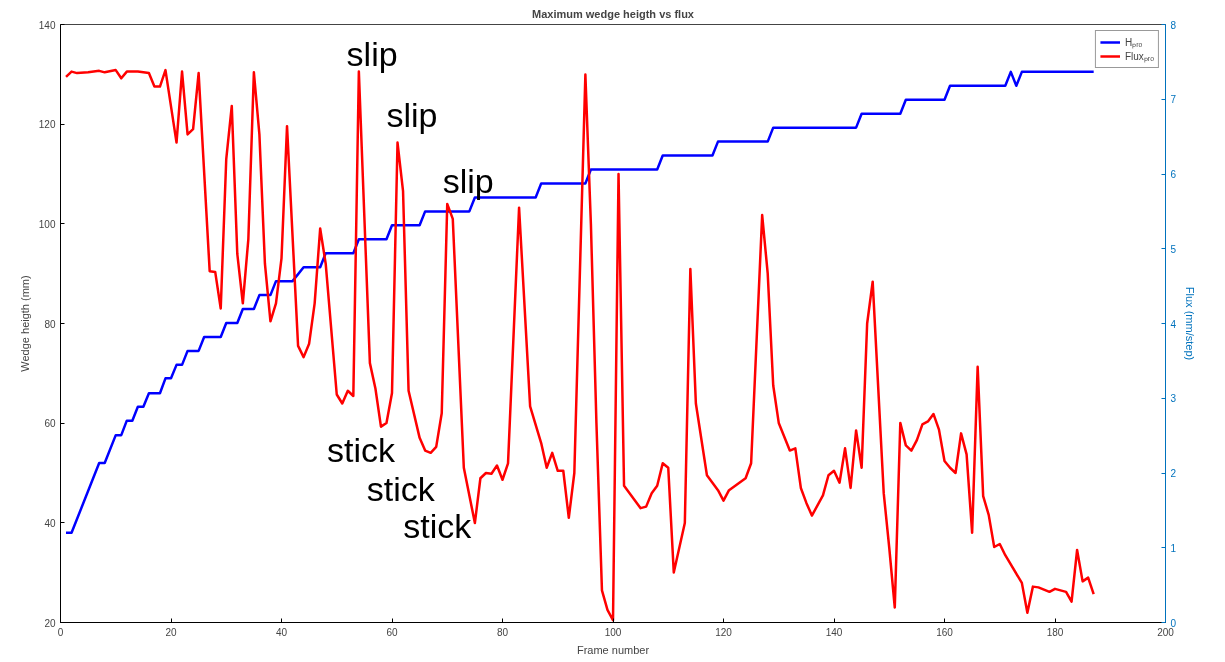  I want to click on y-tick-label: 80, so click(50, 324).